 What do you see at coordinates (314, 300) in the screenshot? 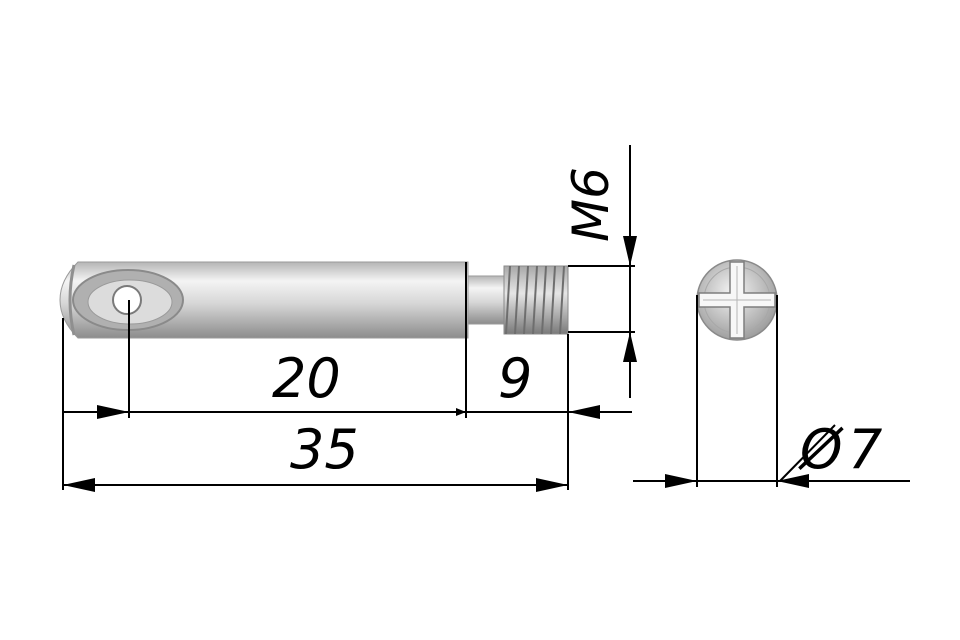
I see `dowel-pin-side-view` at bounding box center [314, 300].